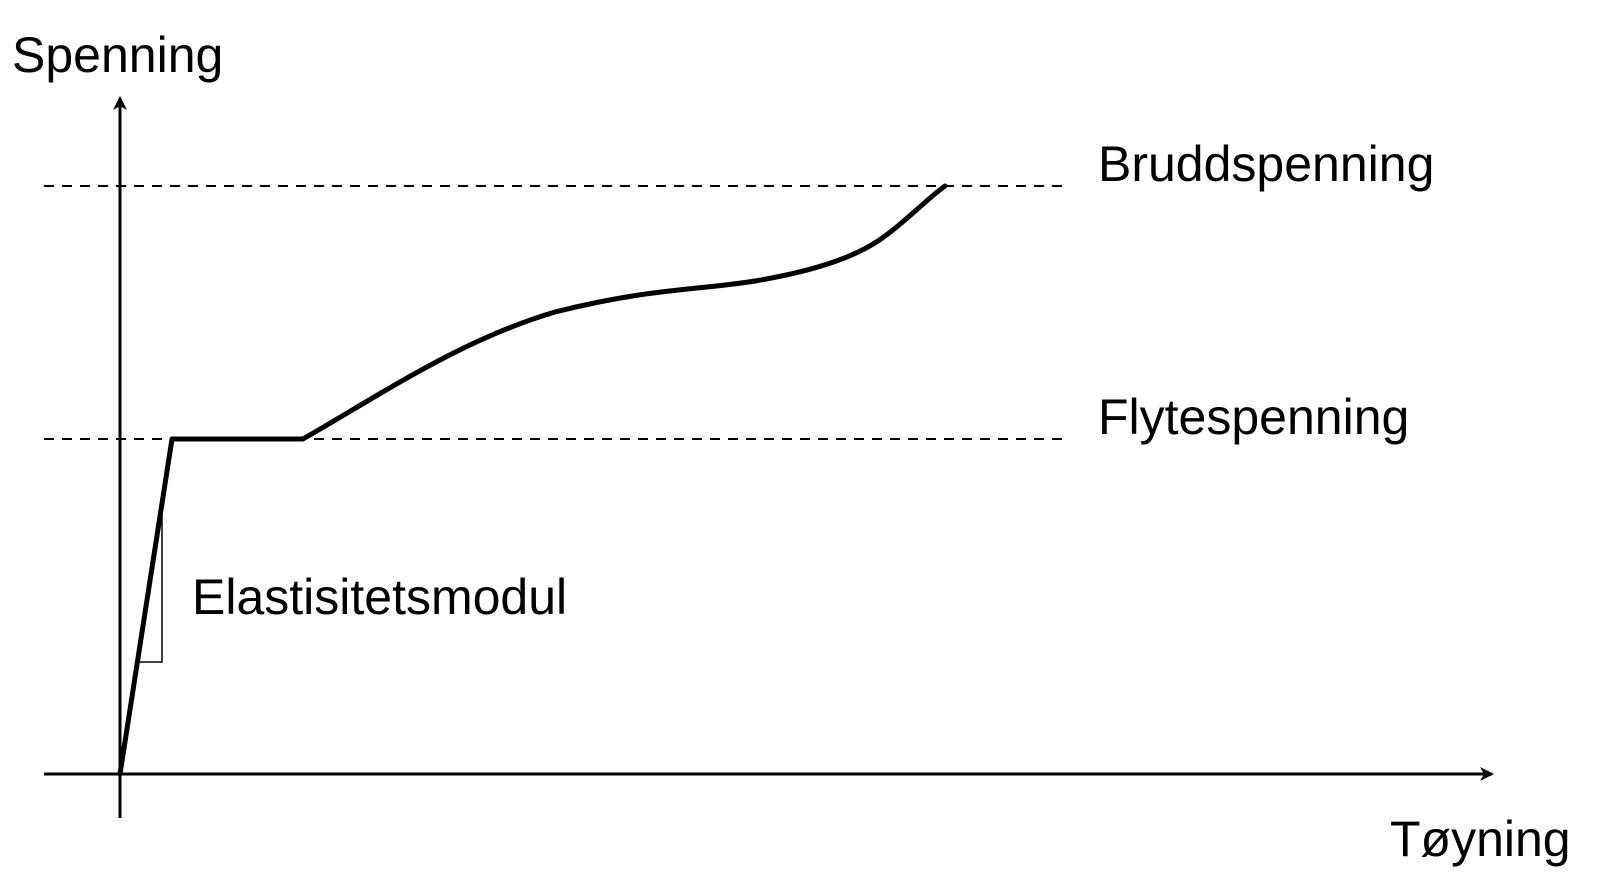 This screenshot has width=1600, height=886. I want to click on yield-stress-label: Flytespenning, so click(1253, 417).